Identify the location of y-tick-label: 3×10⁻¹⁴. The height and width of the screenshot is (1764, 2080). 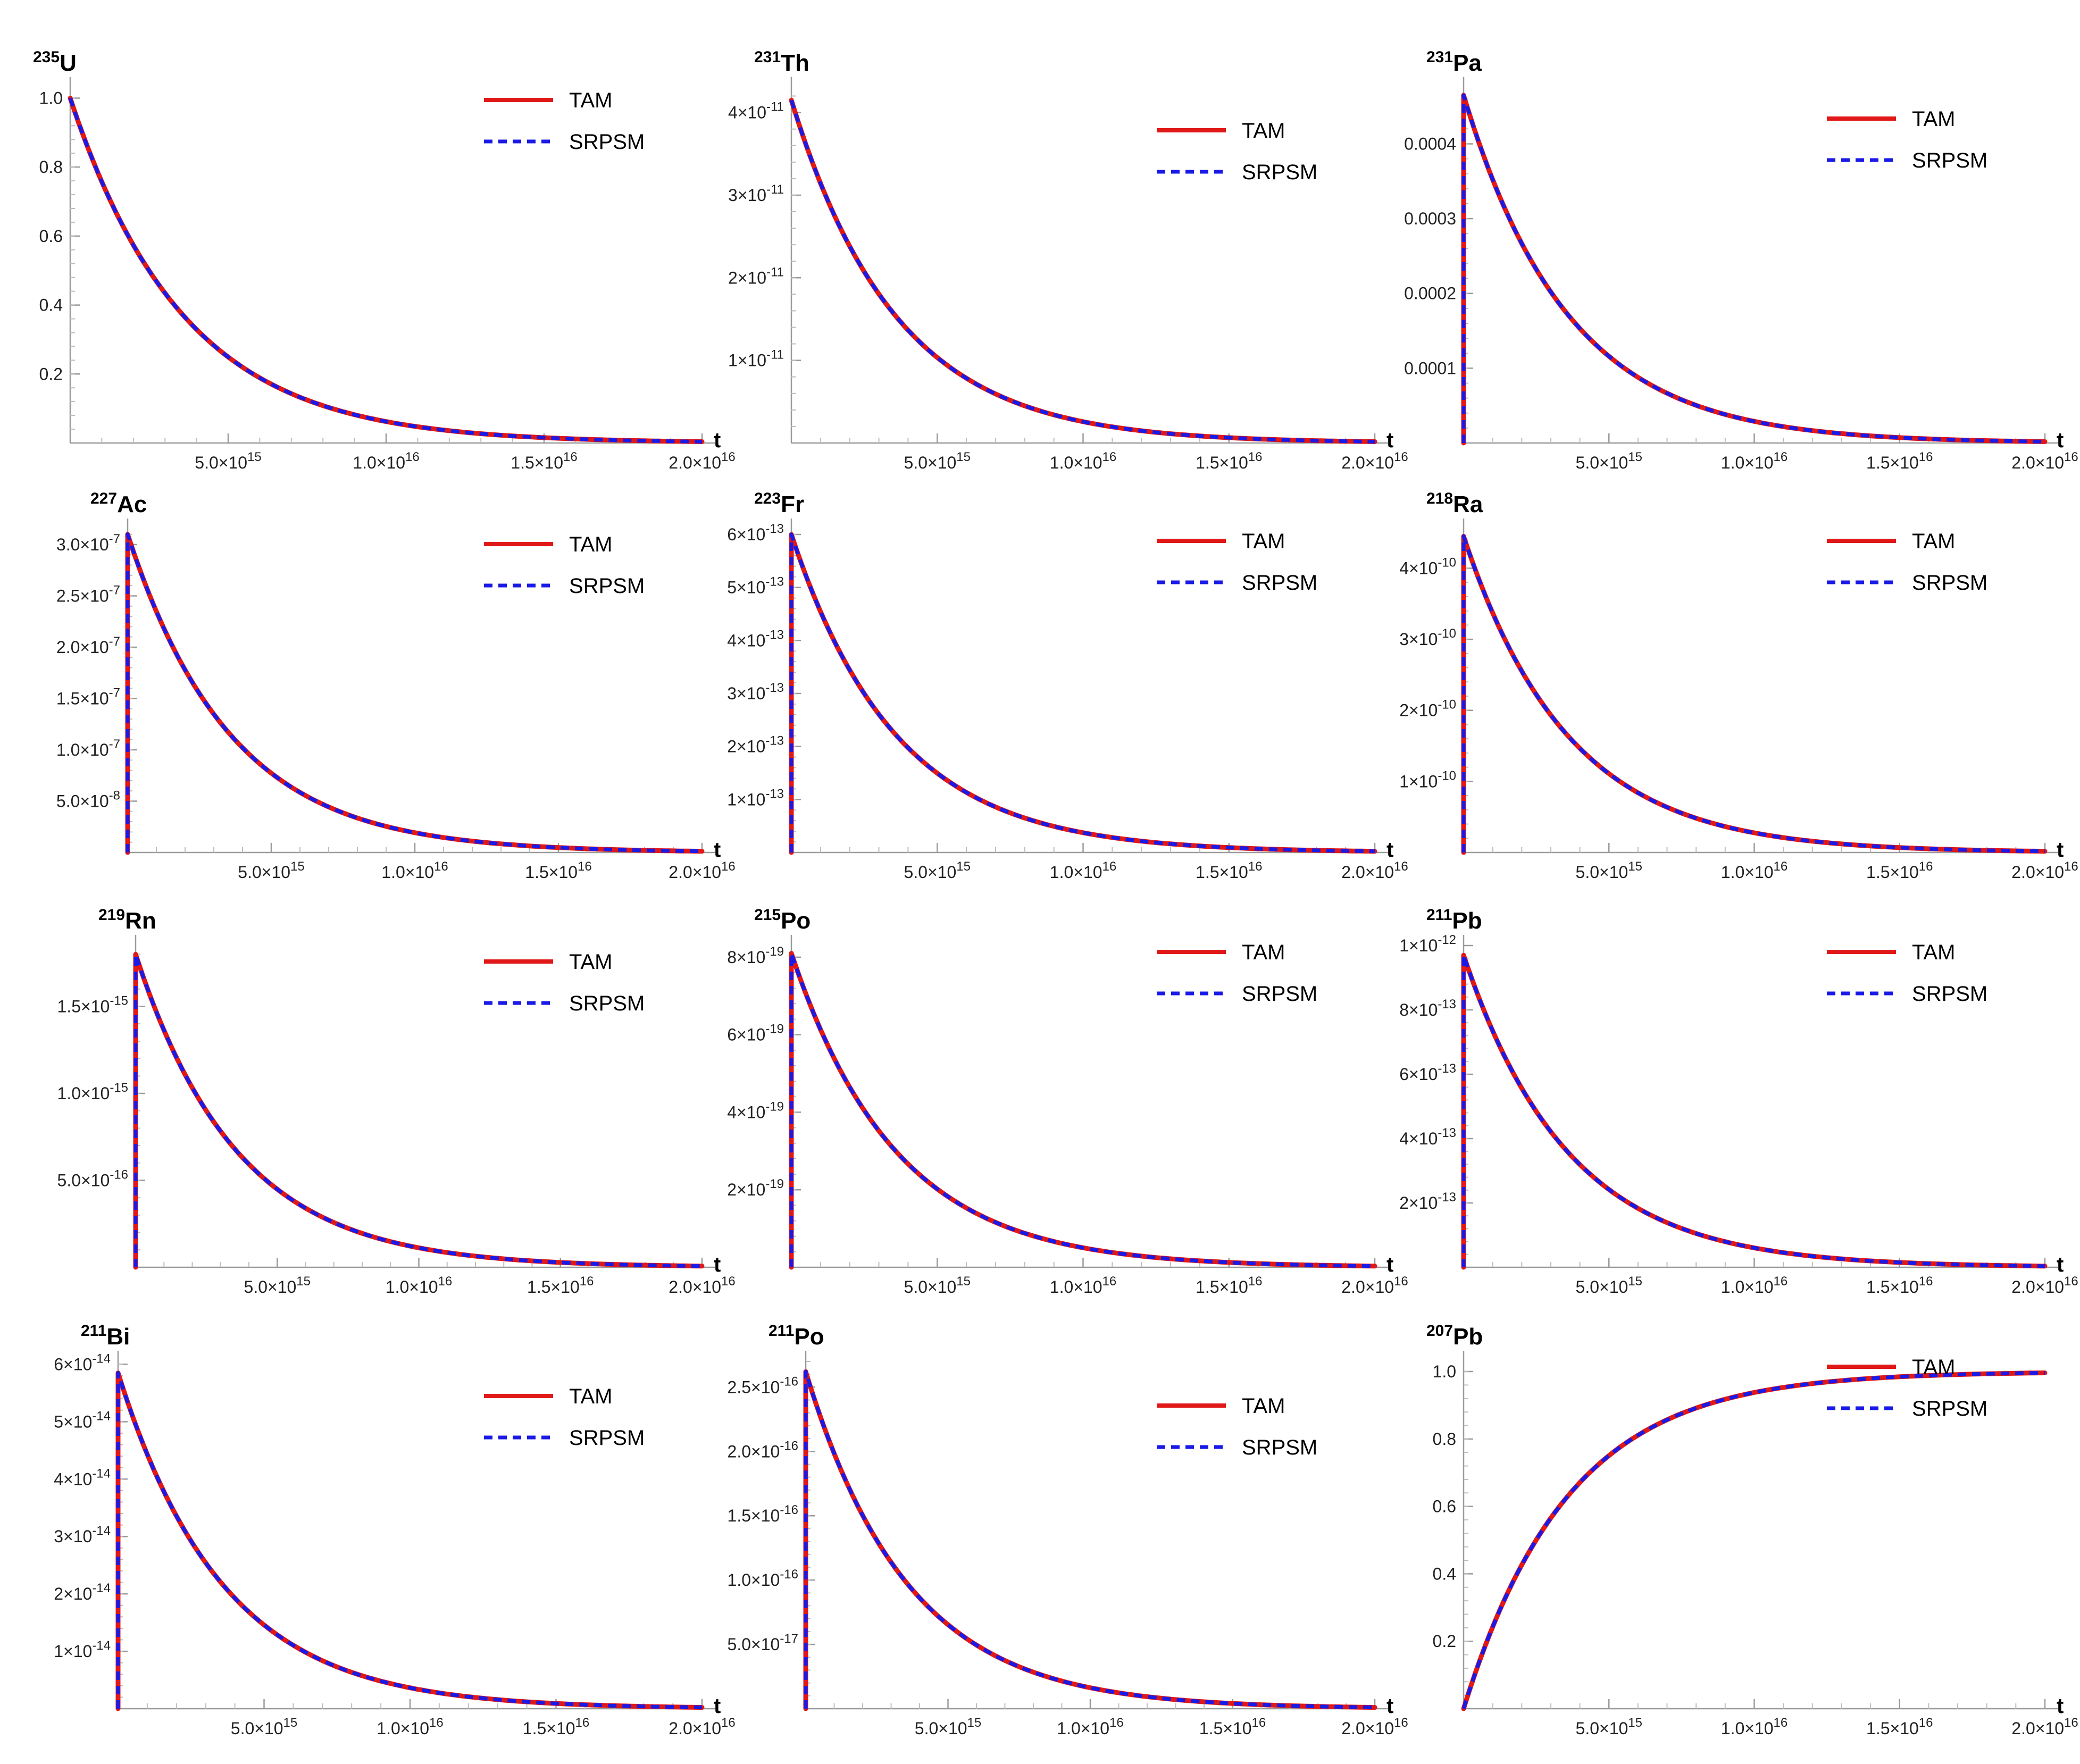
(82, 1535).